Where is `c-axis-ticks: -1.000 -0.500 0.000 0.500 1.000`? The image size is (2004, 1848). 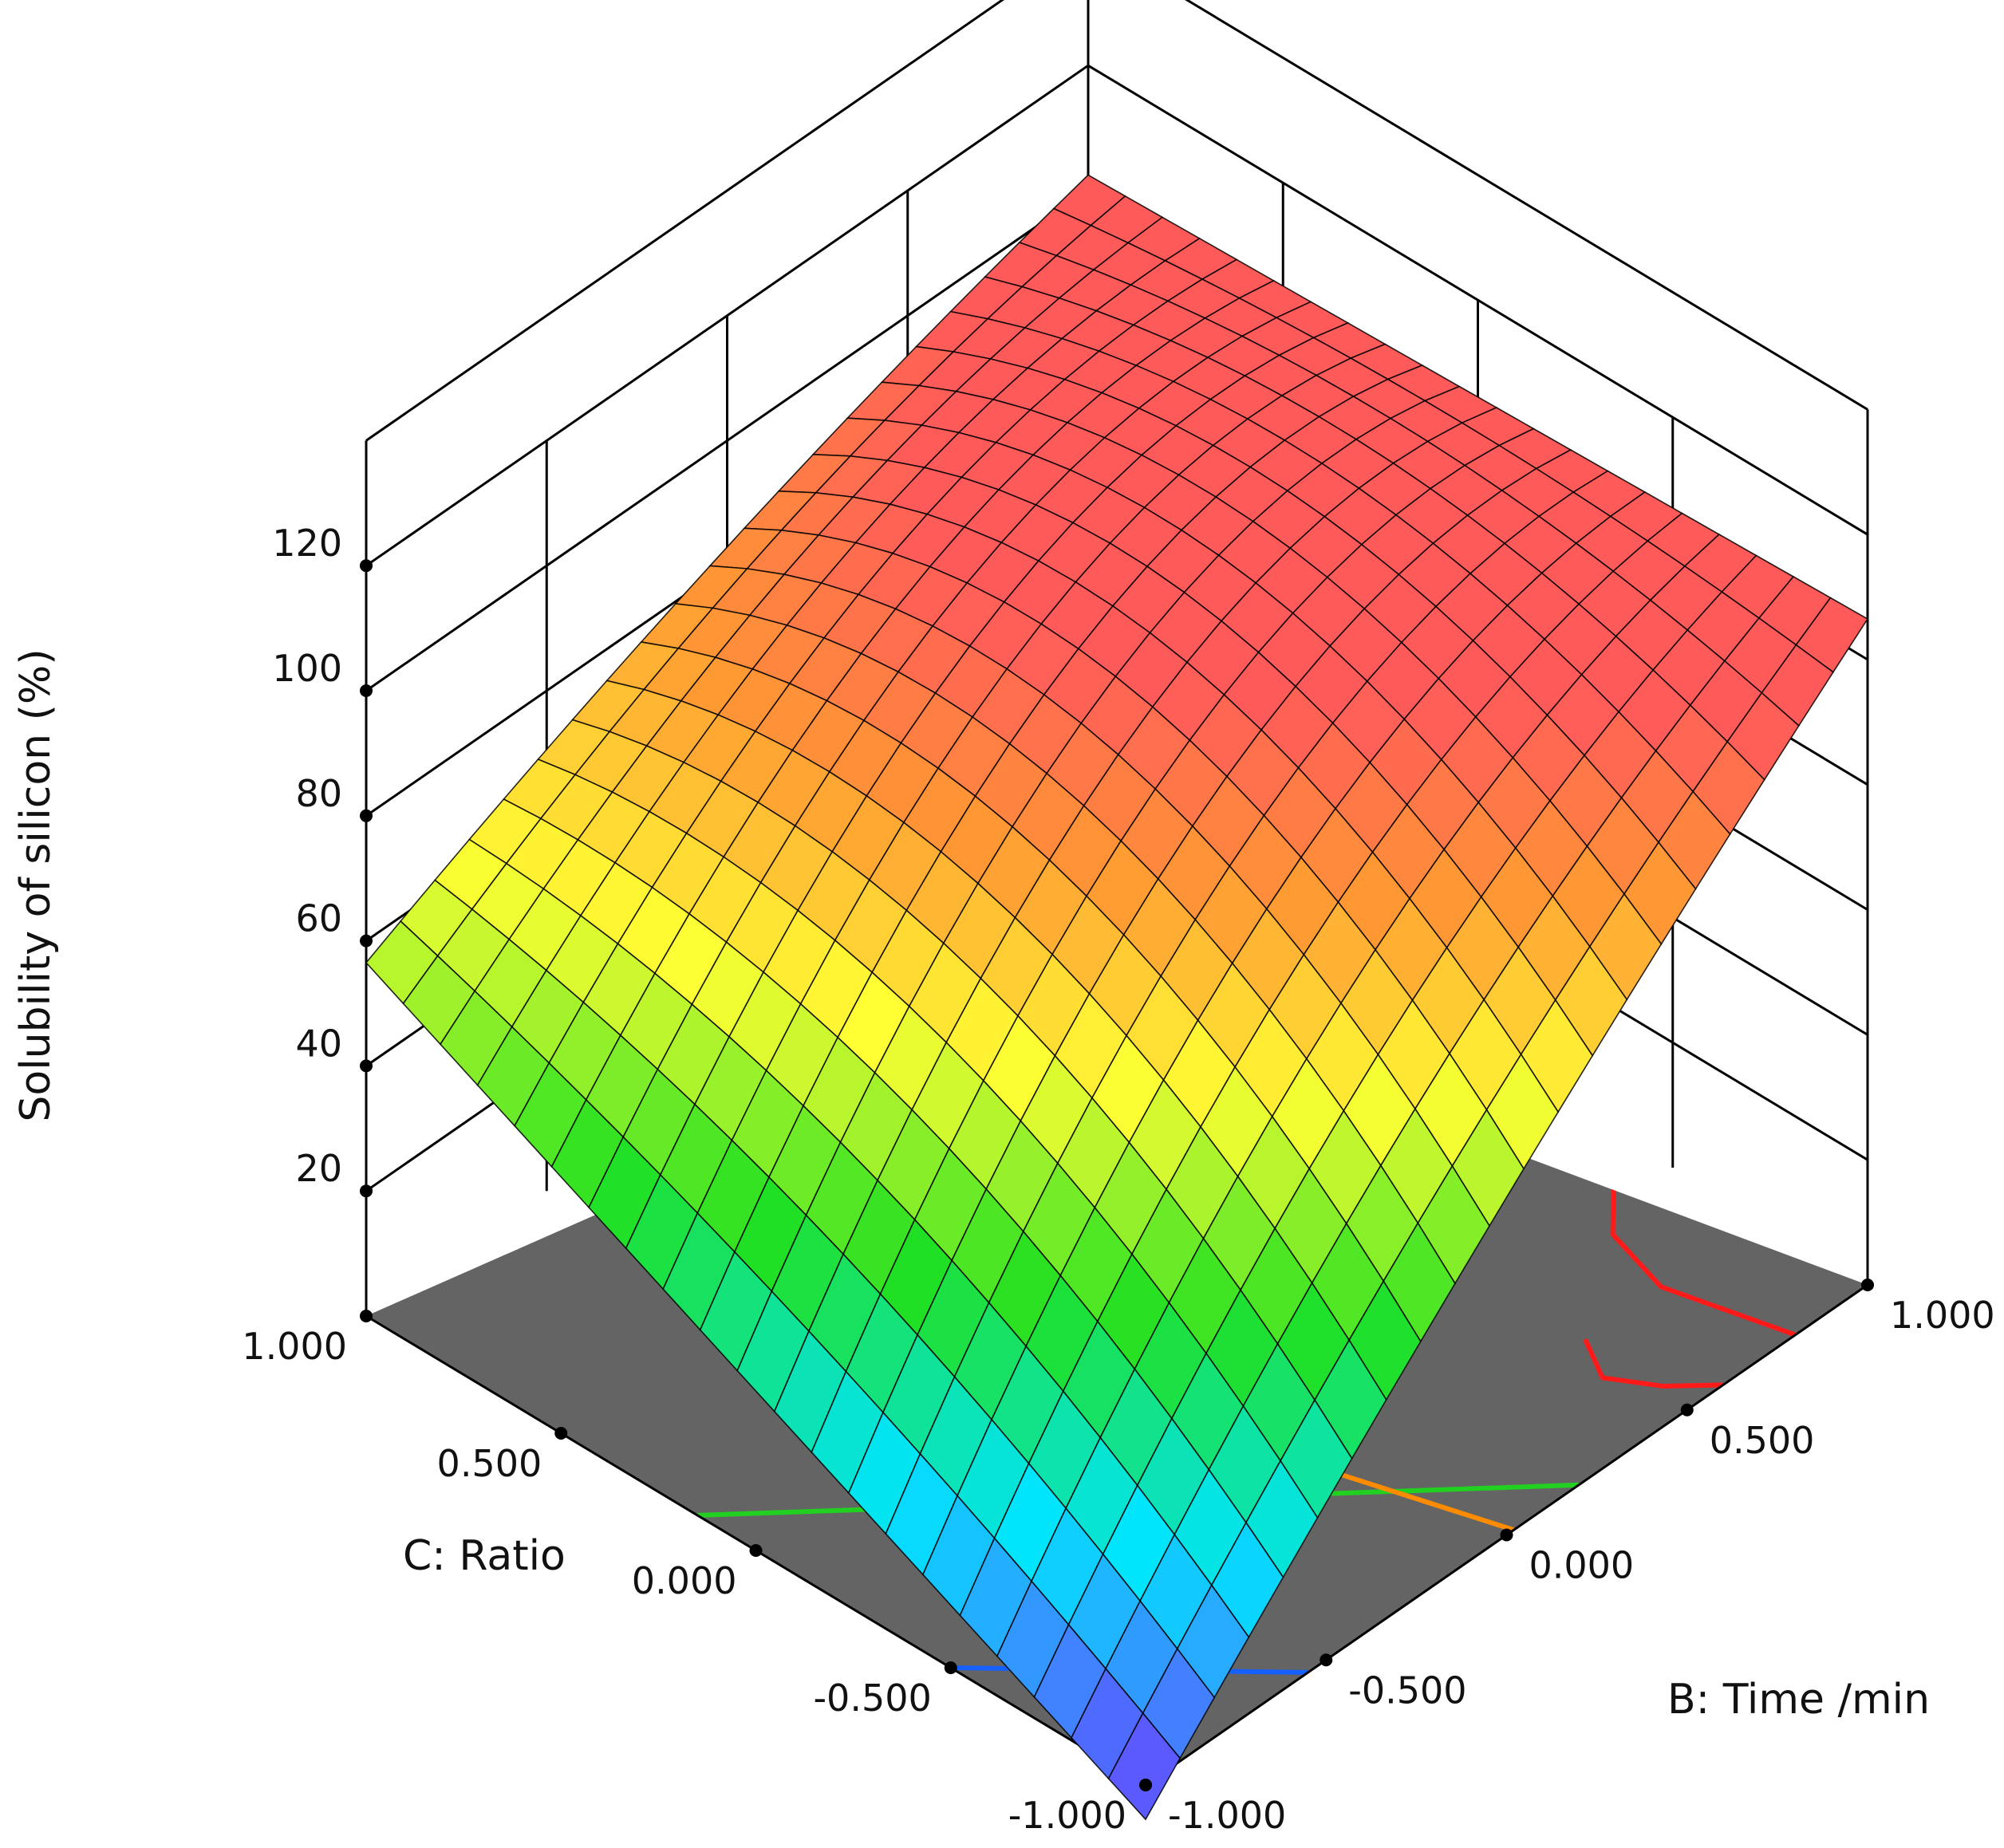
c-axis-ticks: -1.000 -0.500 0.000 0.500 1.000 is located at coordinates (697, 1574).